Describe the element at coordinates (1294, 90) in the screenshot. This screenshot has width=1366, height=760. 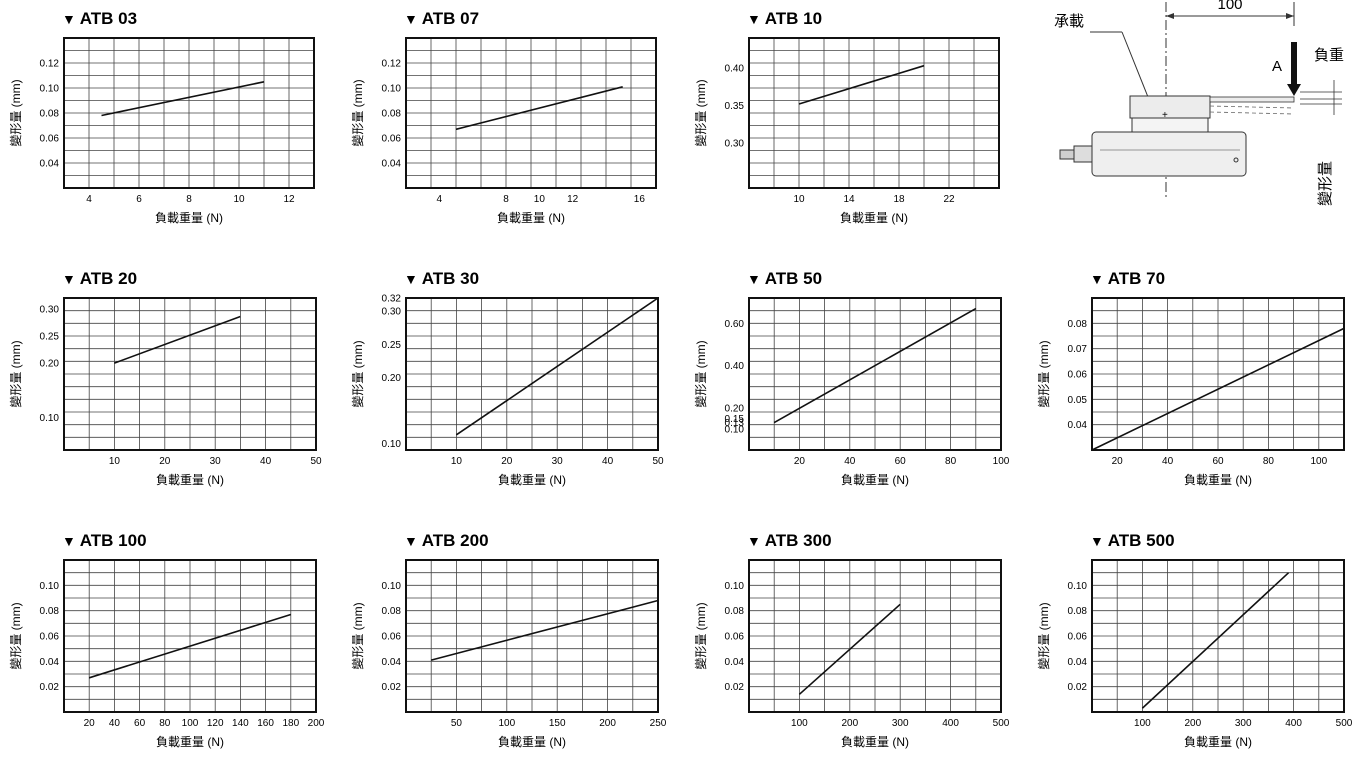
I see `load-arrow-head` at that location.